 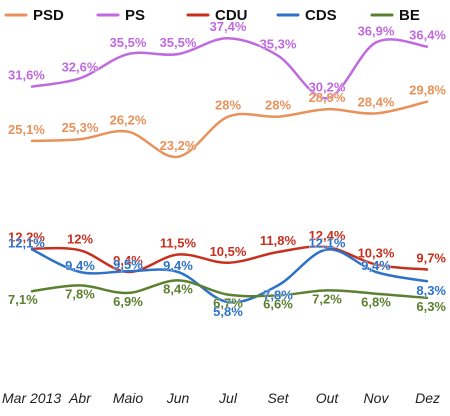 I want to click on data-label-cdu: 9,7%, so click(x=431, y=258).